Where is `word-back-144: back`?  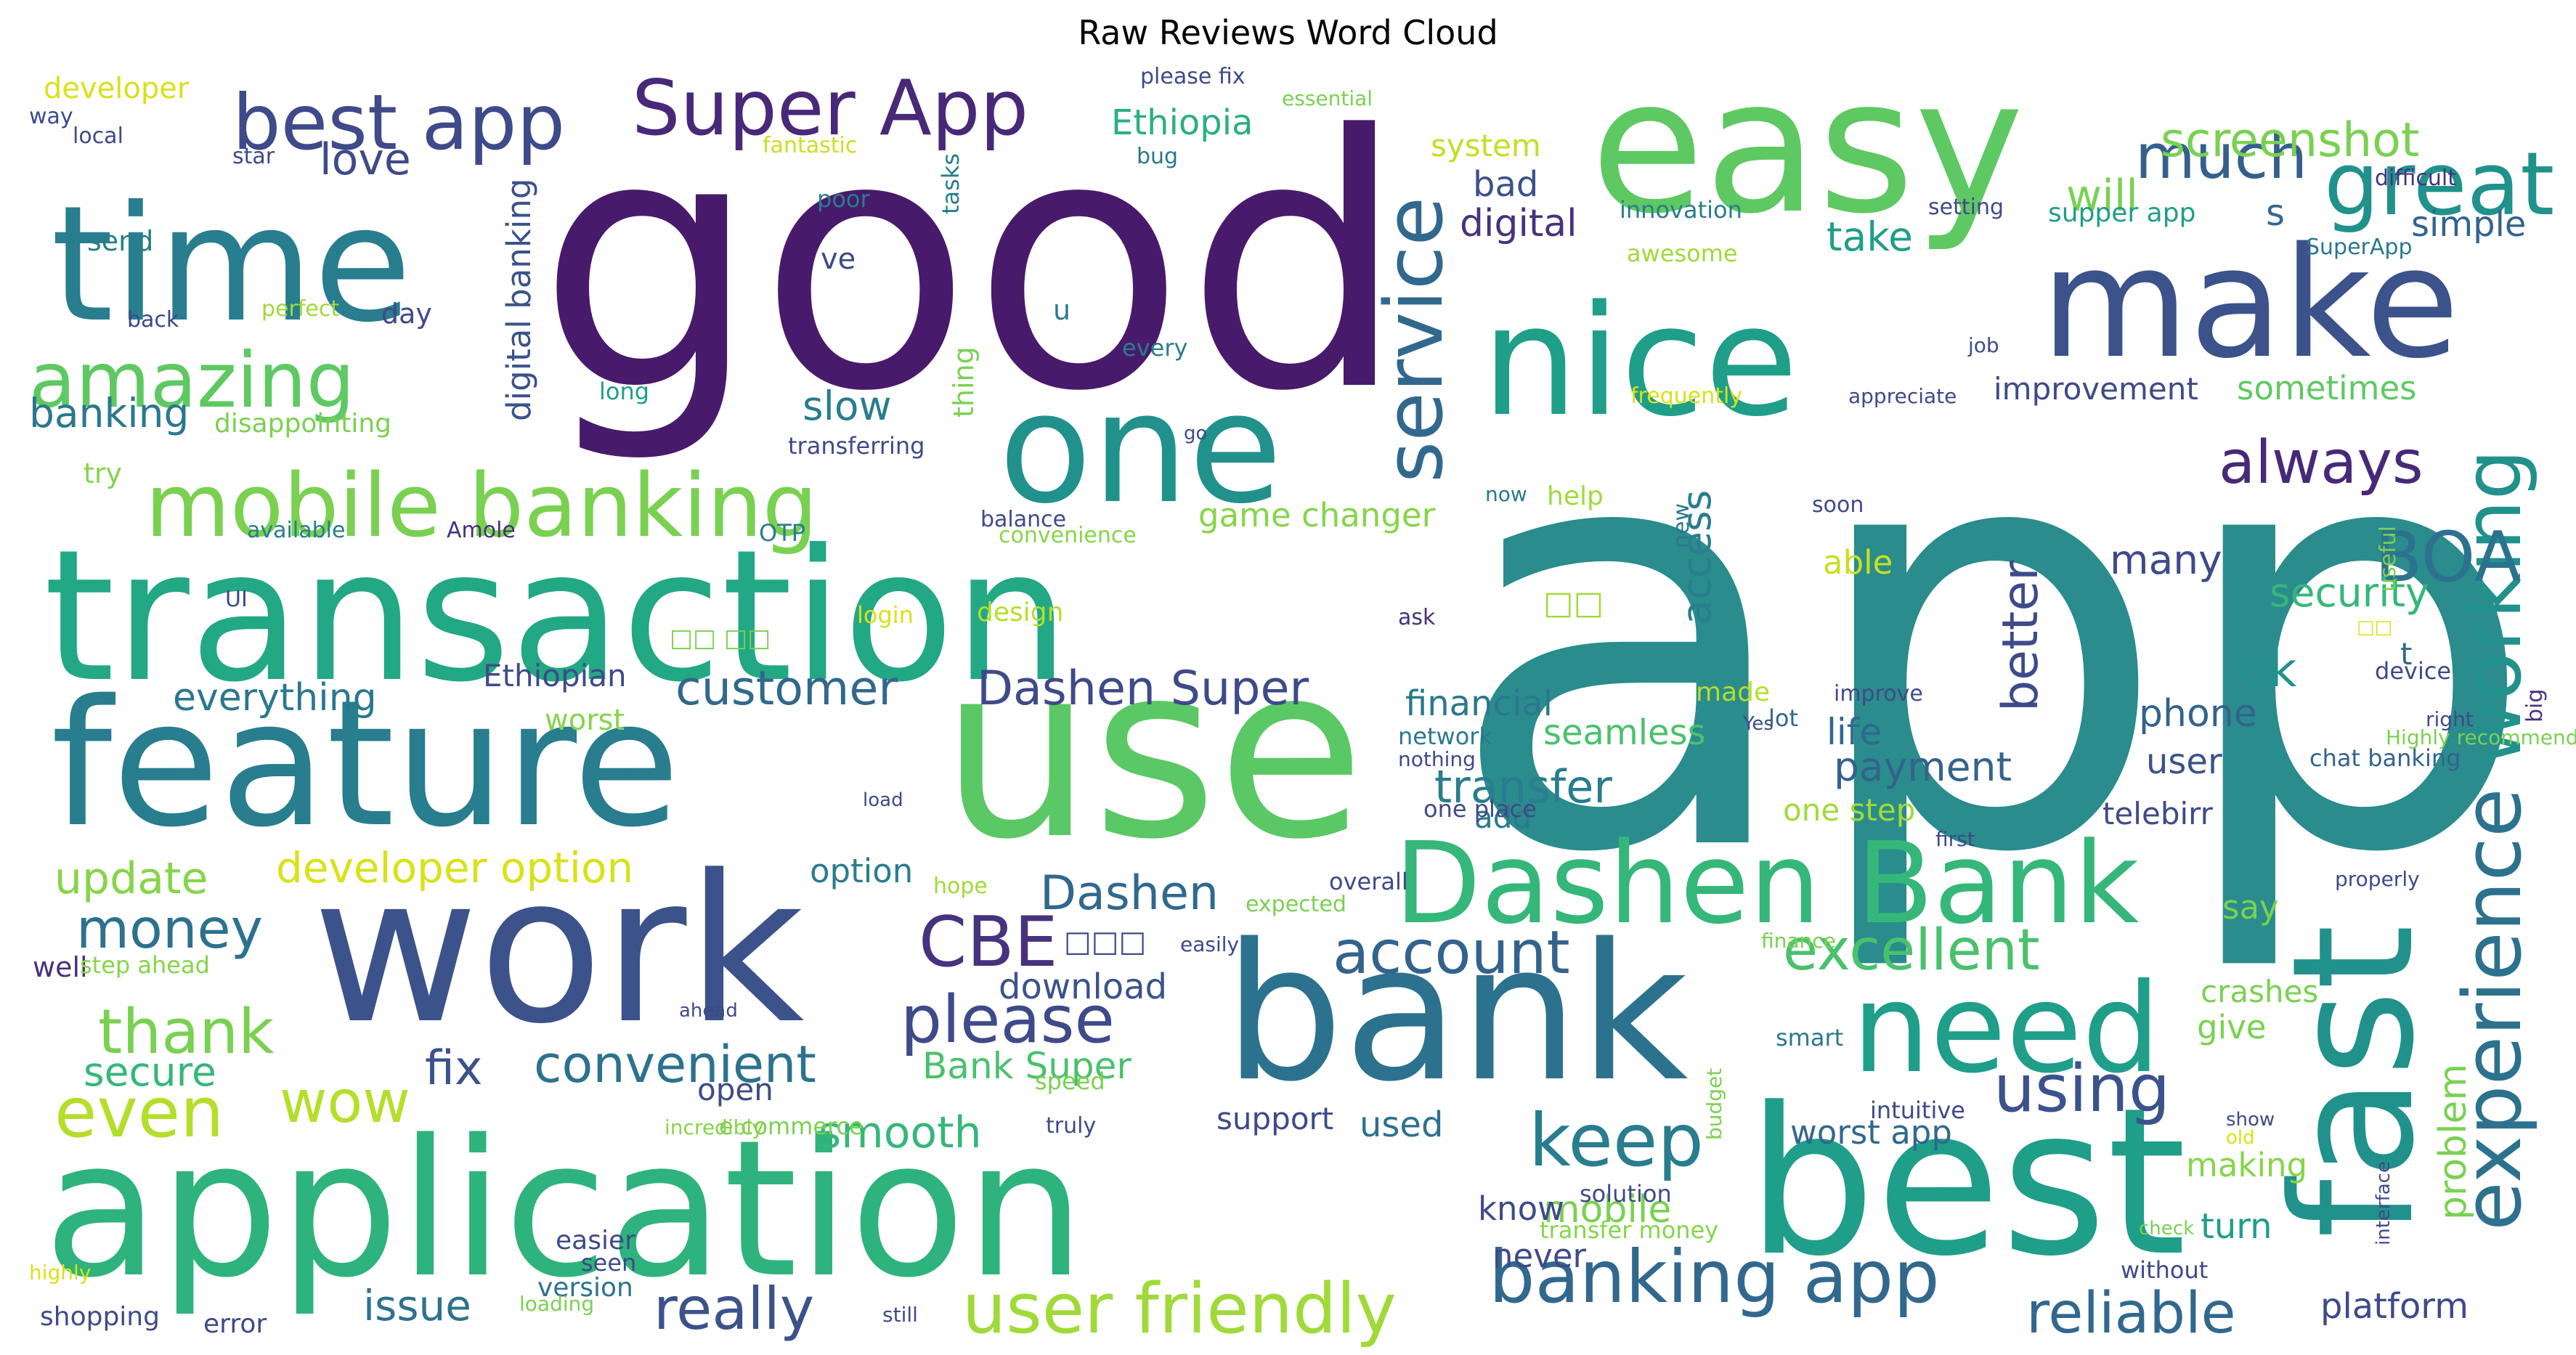
word-back-144: back is located at coordinates (153, 320).